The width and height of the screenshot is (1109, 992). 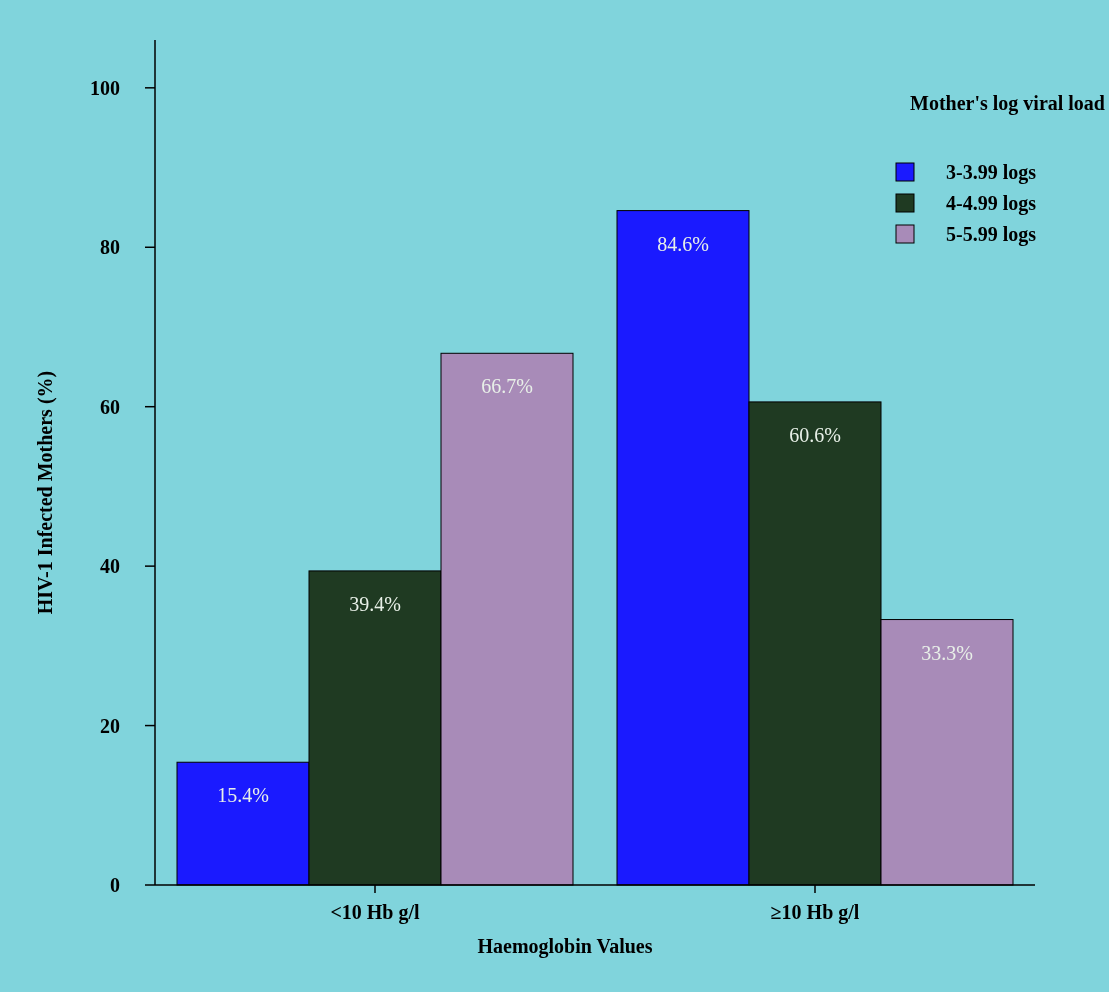 I want to click on x-axis-title: Haemoglobin Values, so click(x=565, y=946).